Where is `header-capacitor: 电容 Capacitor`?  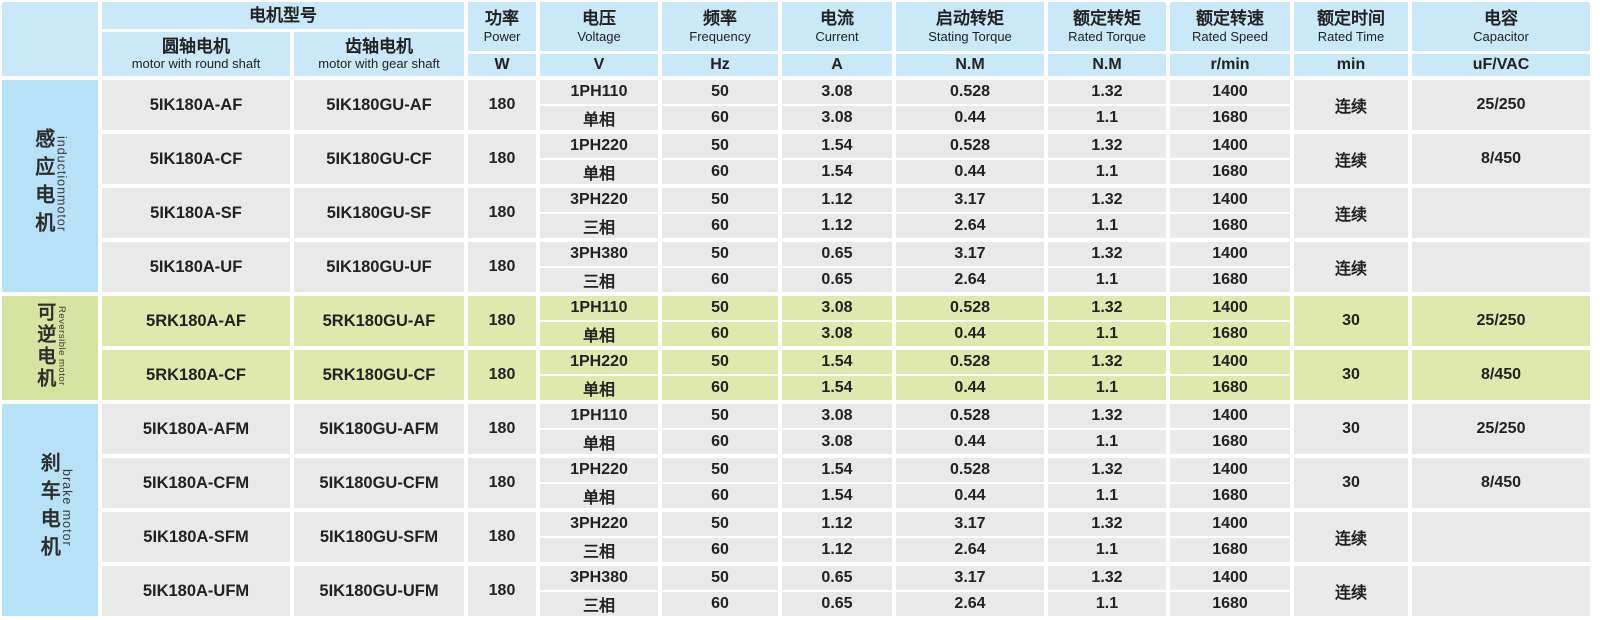
header-capacitor: 电容 Capacitor is located at coordinates (1503, 28).